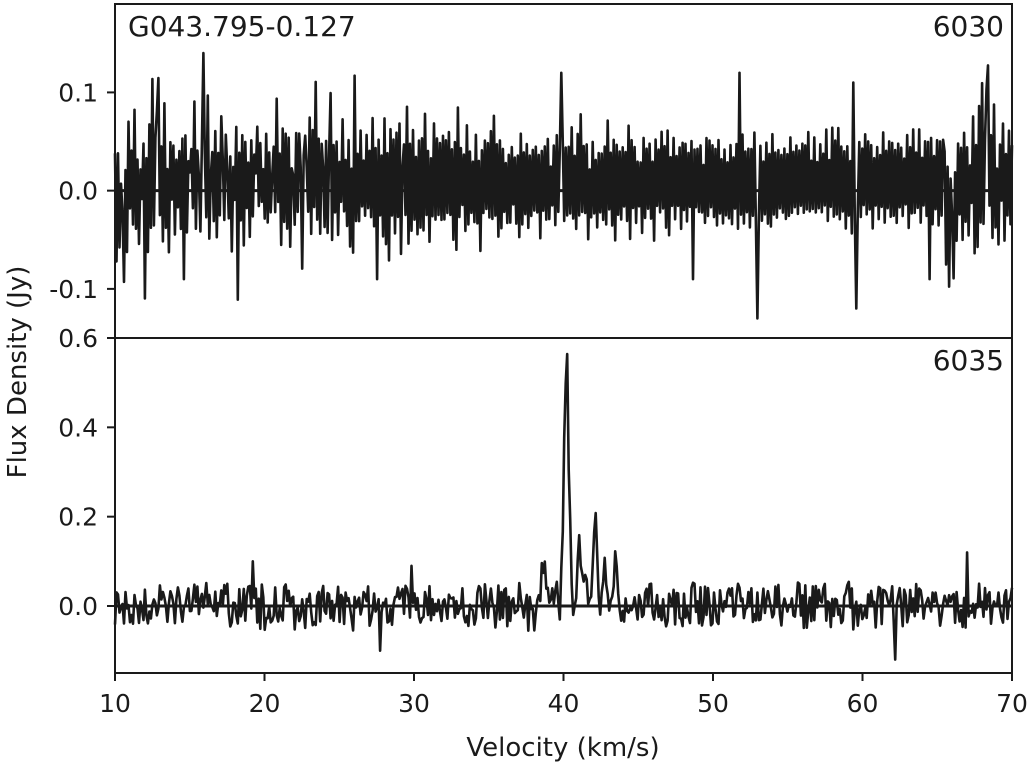  What do you see at coordinates (86, 472) in the screenshot?
I see `panel-bottom-y-ticks: 0.6 0.4 0.2 0.0` at bounding box center [86, 472].